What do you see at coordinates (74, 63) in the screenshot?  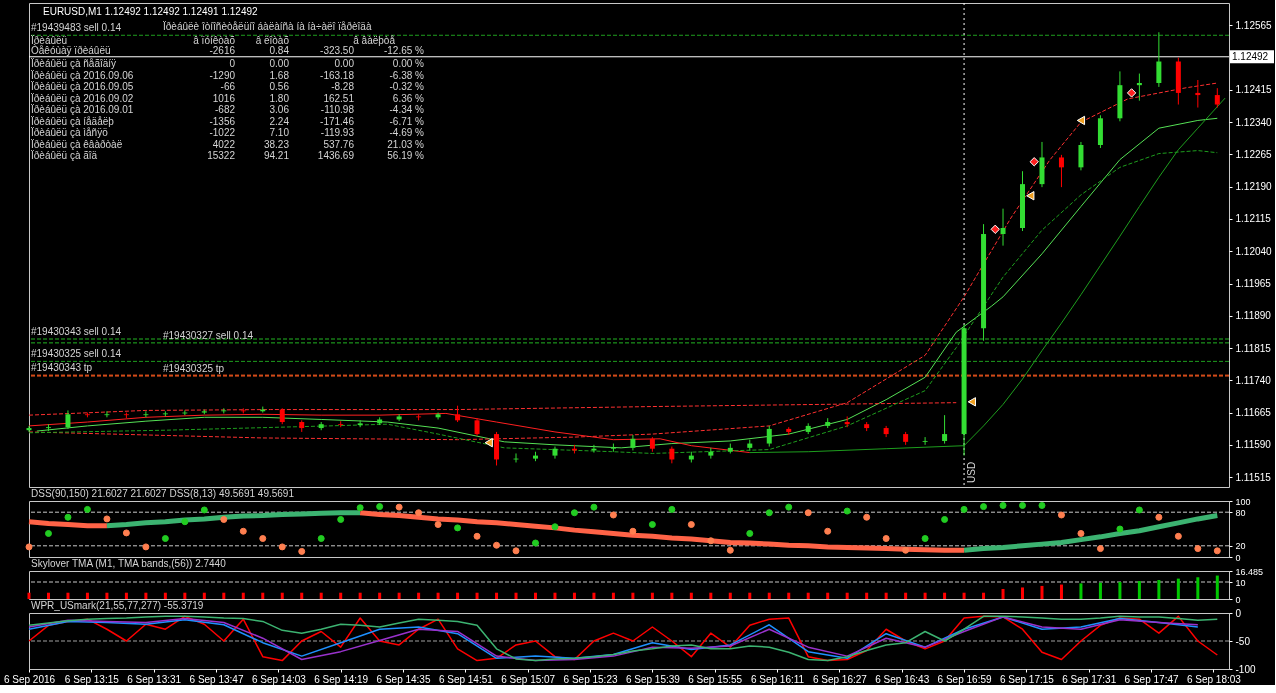 I see `annotation: Ïðèáûëü çà ñåãîäíÿ` at bounding box center [74, 63].